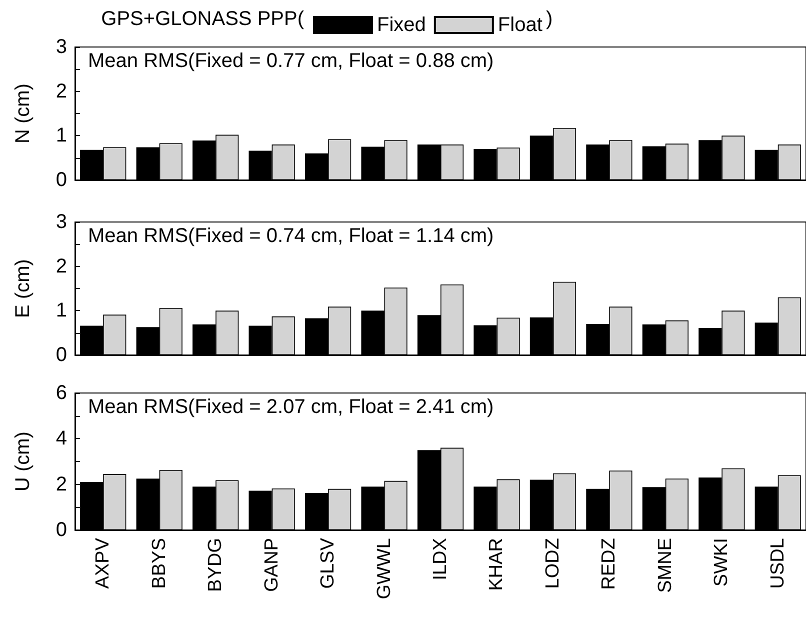 Image resolution: width=806 pixels, height=617 pixels. What do you see at coordinates (520, 25) in the screenshot?
I see `legend-label: Float` at bounding box center [520, 25].